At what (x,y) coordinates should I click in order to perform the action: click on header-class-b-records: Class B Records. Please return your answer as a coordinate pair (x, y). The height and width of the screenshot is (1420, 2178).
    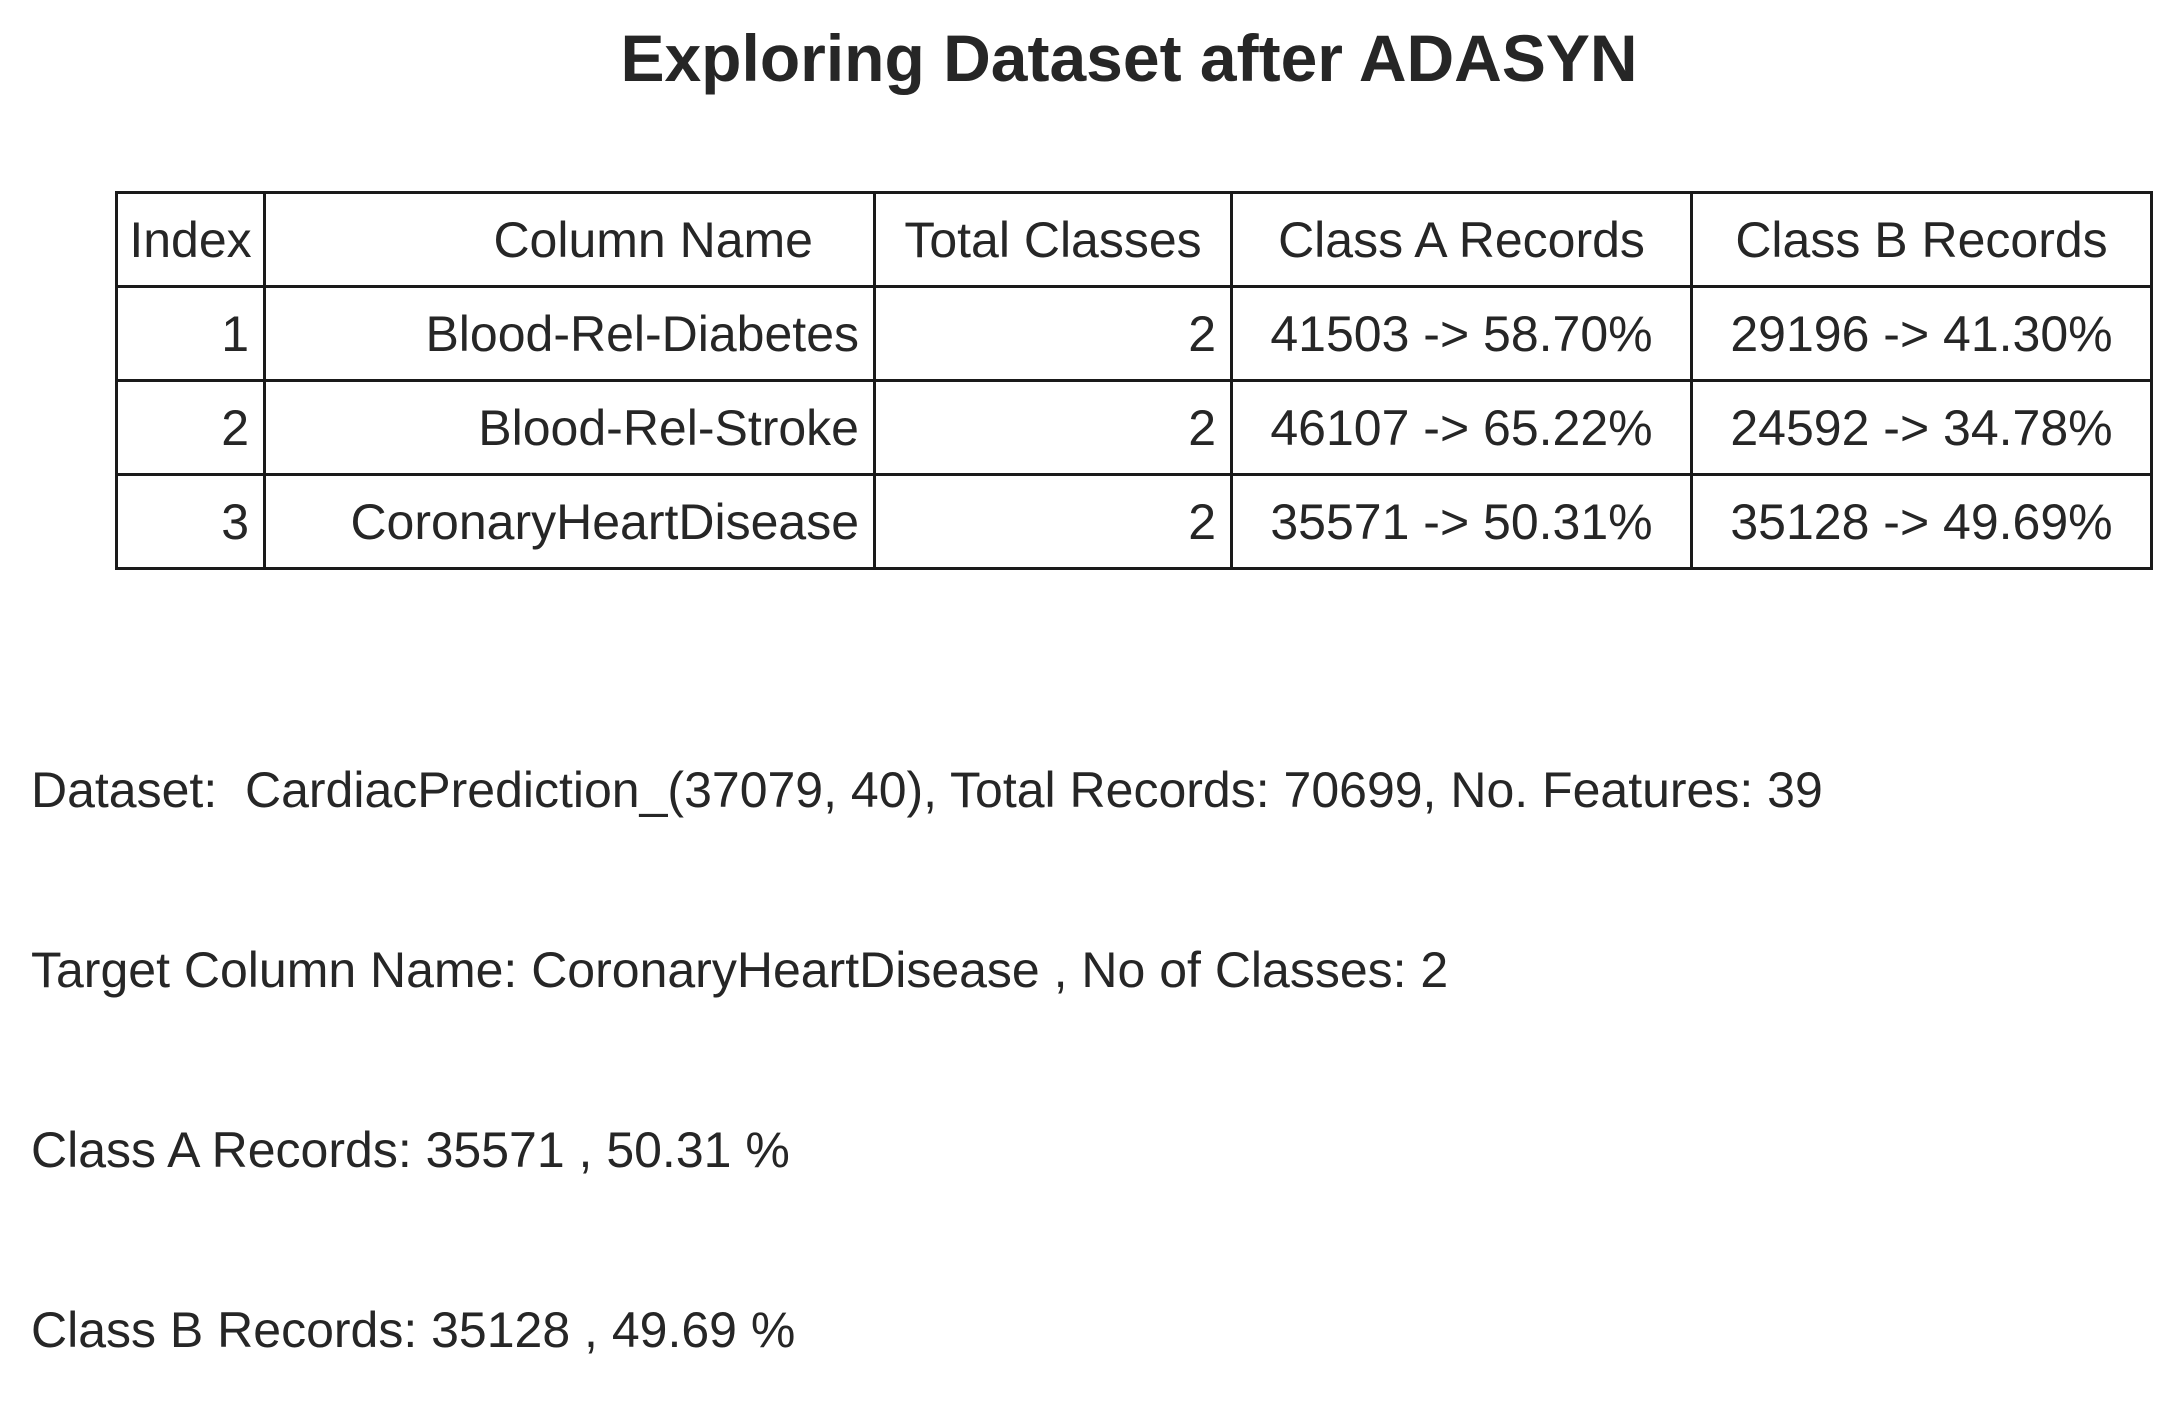
    Looking at the image, I should click on (1921, 239).